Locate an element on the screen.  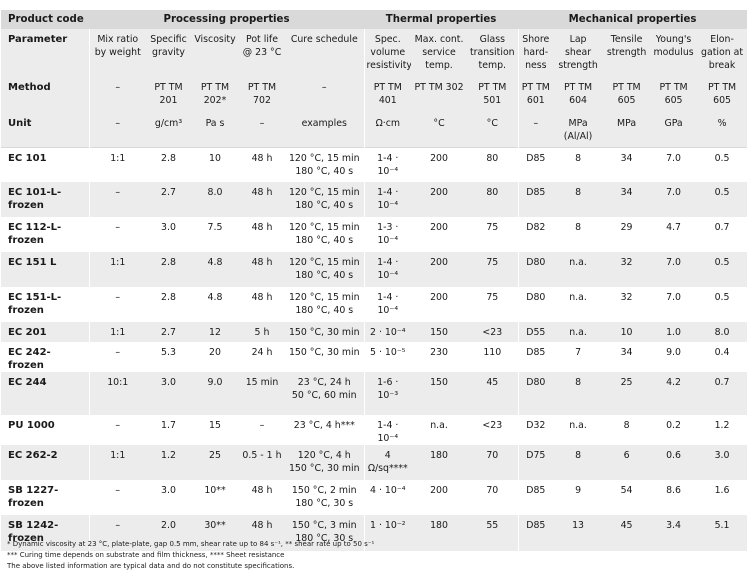
header-cell: °C is located at coordinates (439, 130).